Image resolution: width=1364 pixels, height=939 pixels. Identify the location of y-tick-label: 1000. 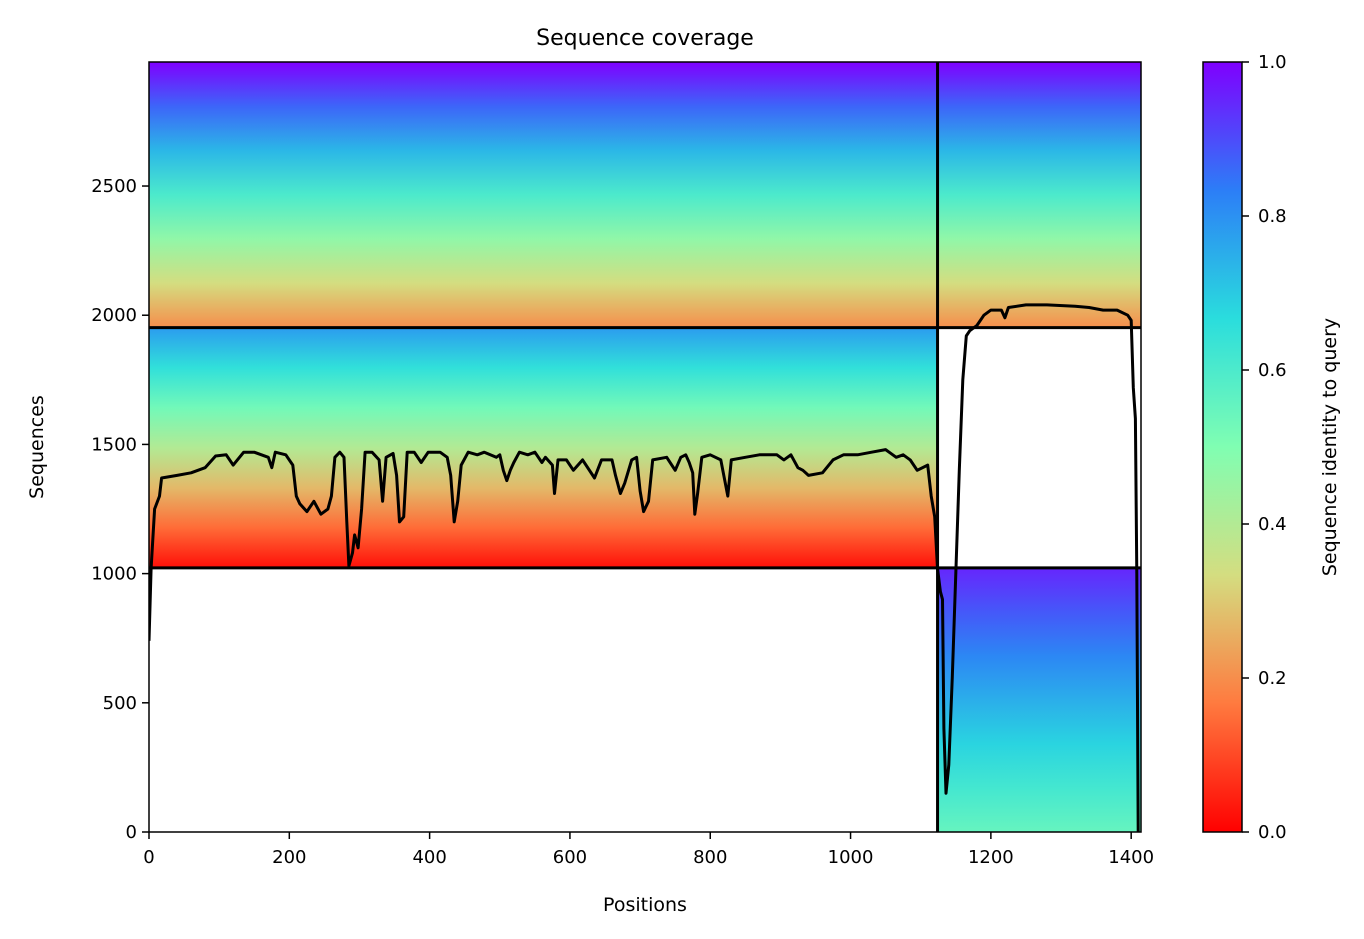
(114, 574).